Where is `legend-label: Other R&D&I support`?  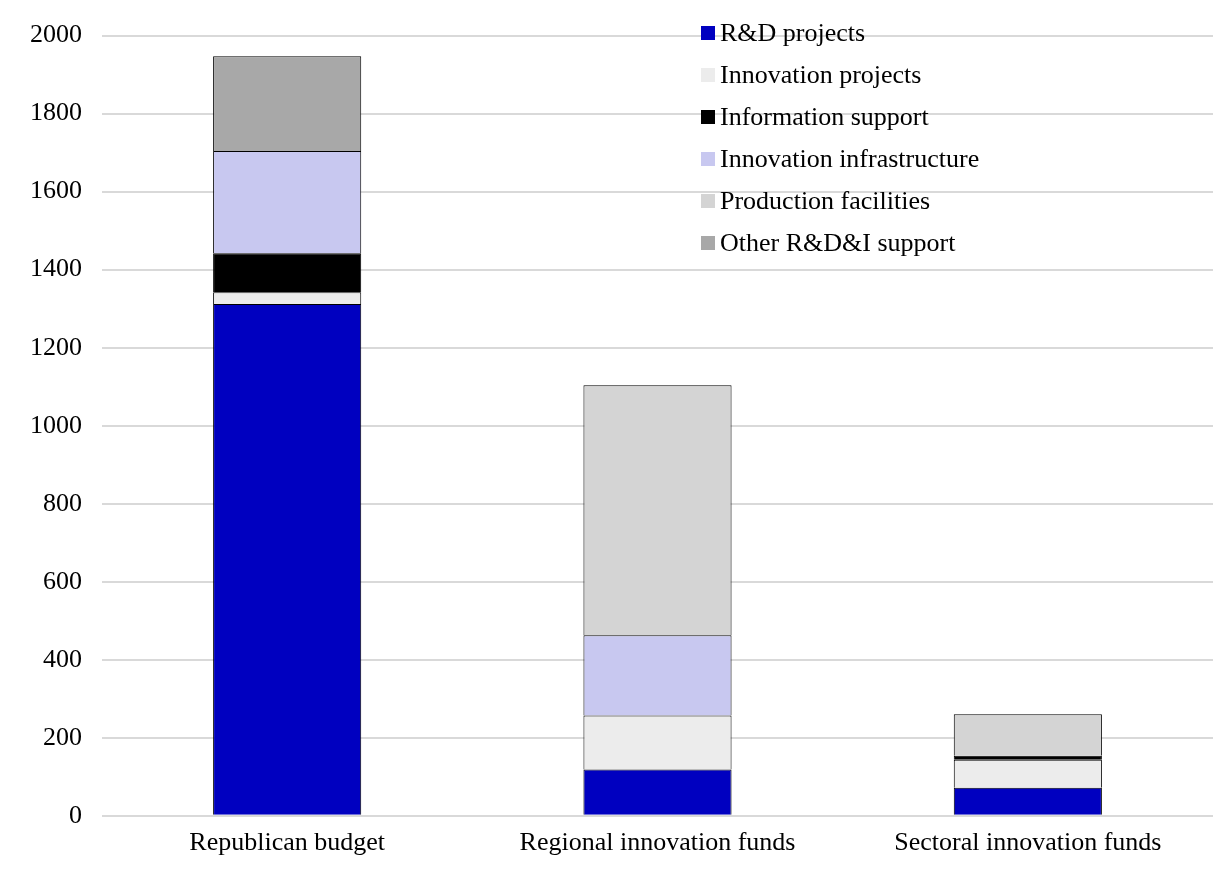
legend-label: Other R&D&I support is located at coordinates (838, 243).